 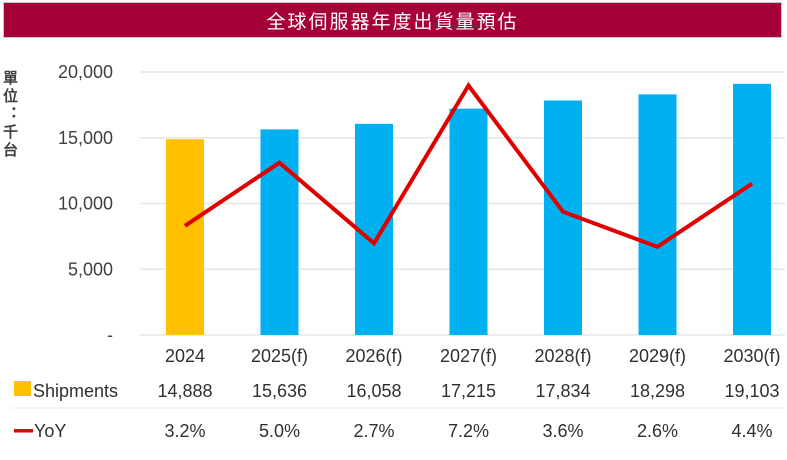 I want to click on bar-2030(f), so click(x=752, y=209).